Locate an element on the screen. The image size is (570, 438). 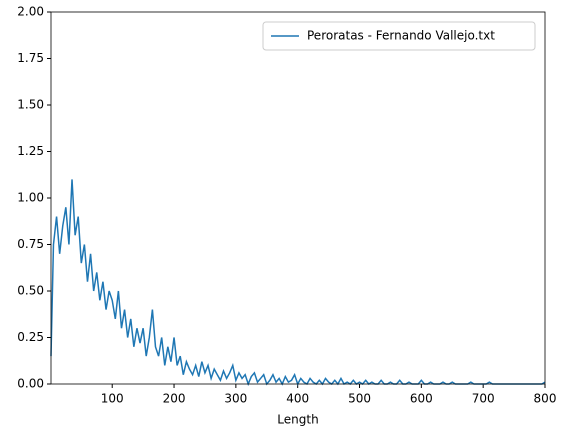
x-tick-label: 400 is located at coordinates (297, 399).